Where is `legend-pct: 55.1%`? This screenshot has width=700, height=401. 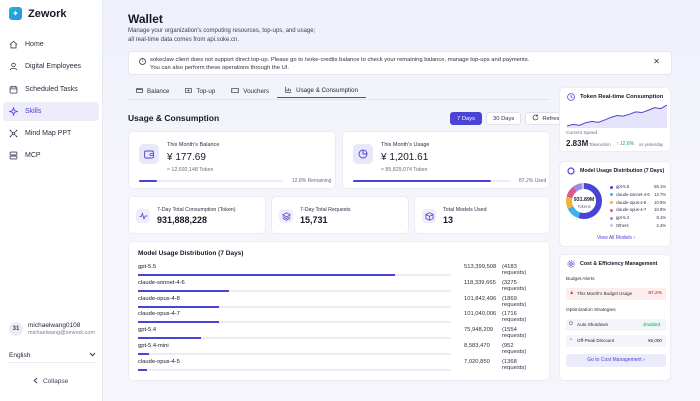 legend-pct: 55.1% is located at coordinates (660, 186).